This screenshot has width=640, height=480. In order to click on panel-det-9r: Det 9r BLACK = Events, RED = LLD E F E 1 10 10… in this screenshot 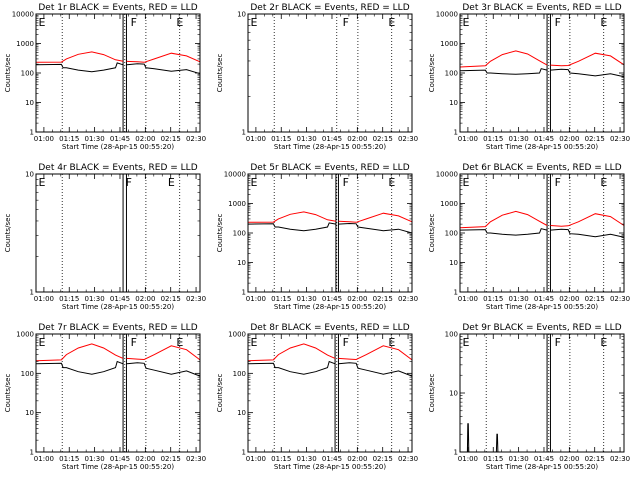, I will do `click(529, 397)`.